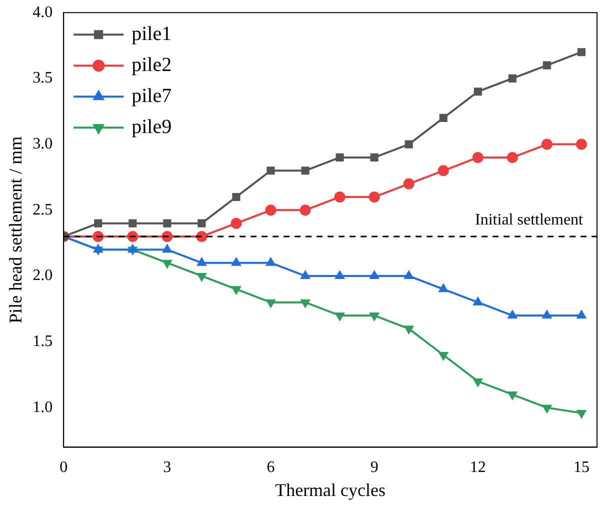 The image size is (609, 506). Describe the element at coordinates (42, 275) in the screenshot. I see `y-tick-label: 2.0` at that location.